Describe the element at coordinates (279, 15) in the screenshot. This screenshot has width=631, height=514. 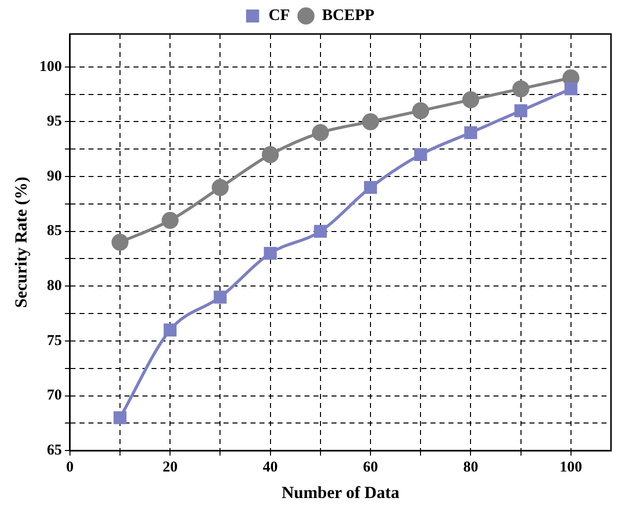
I see `legend-label: CF` at that location.